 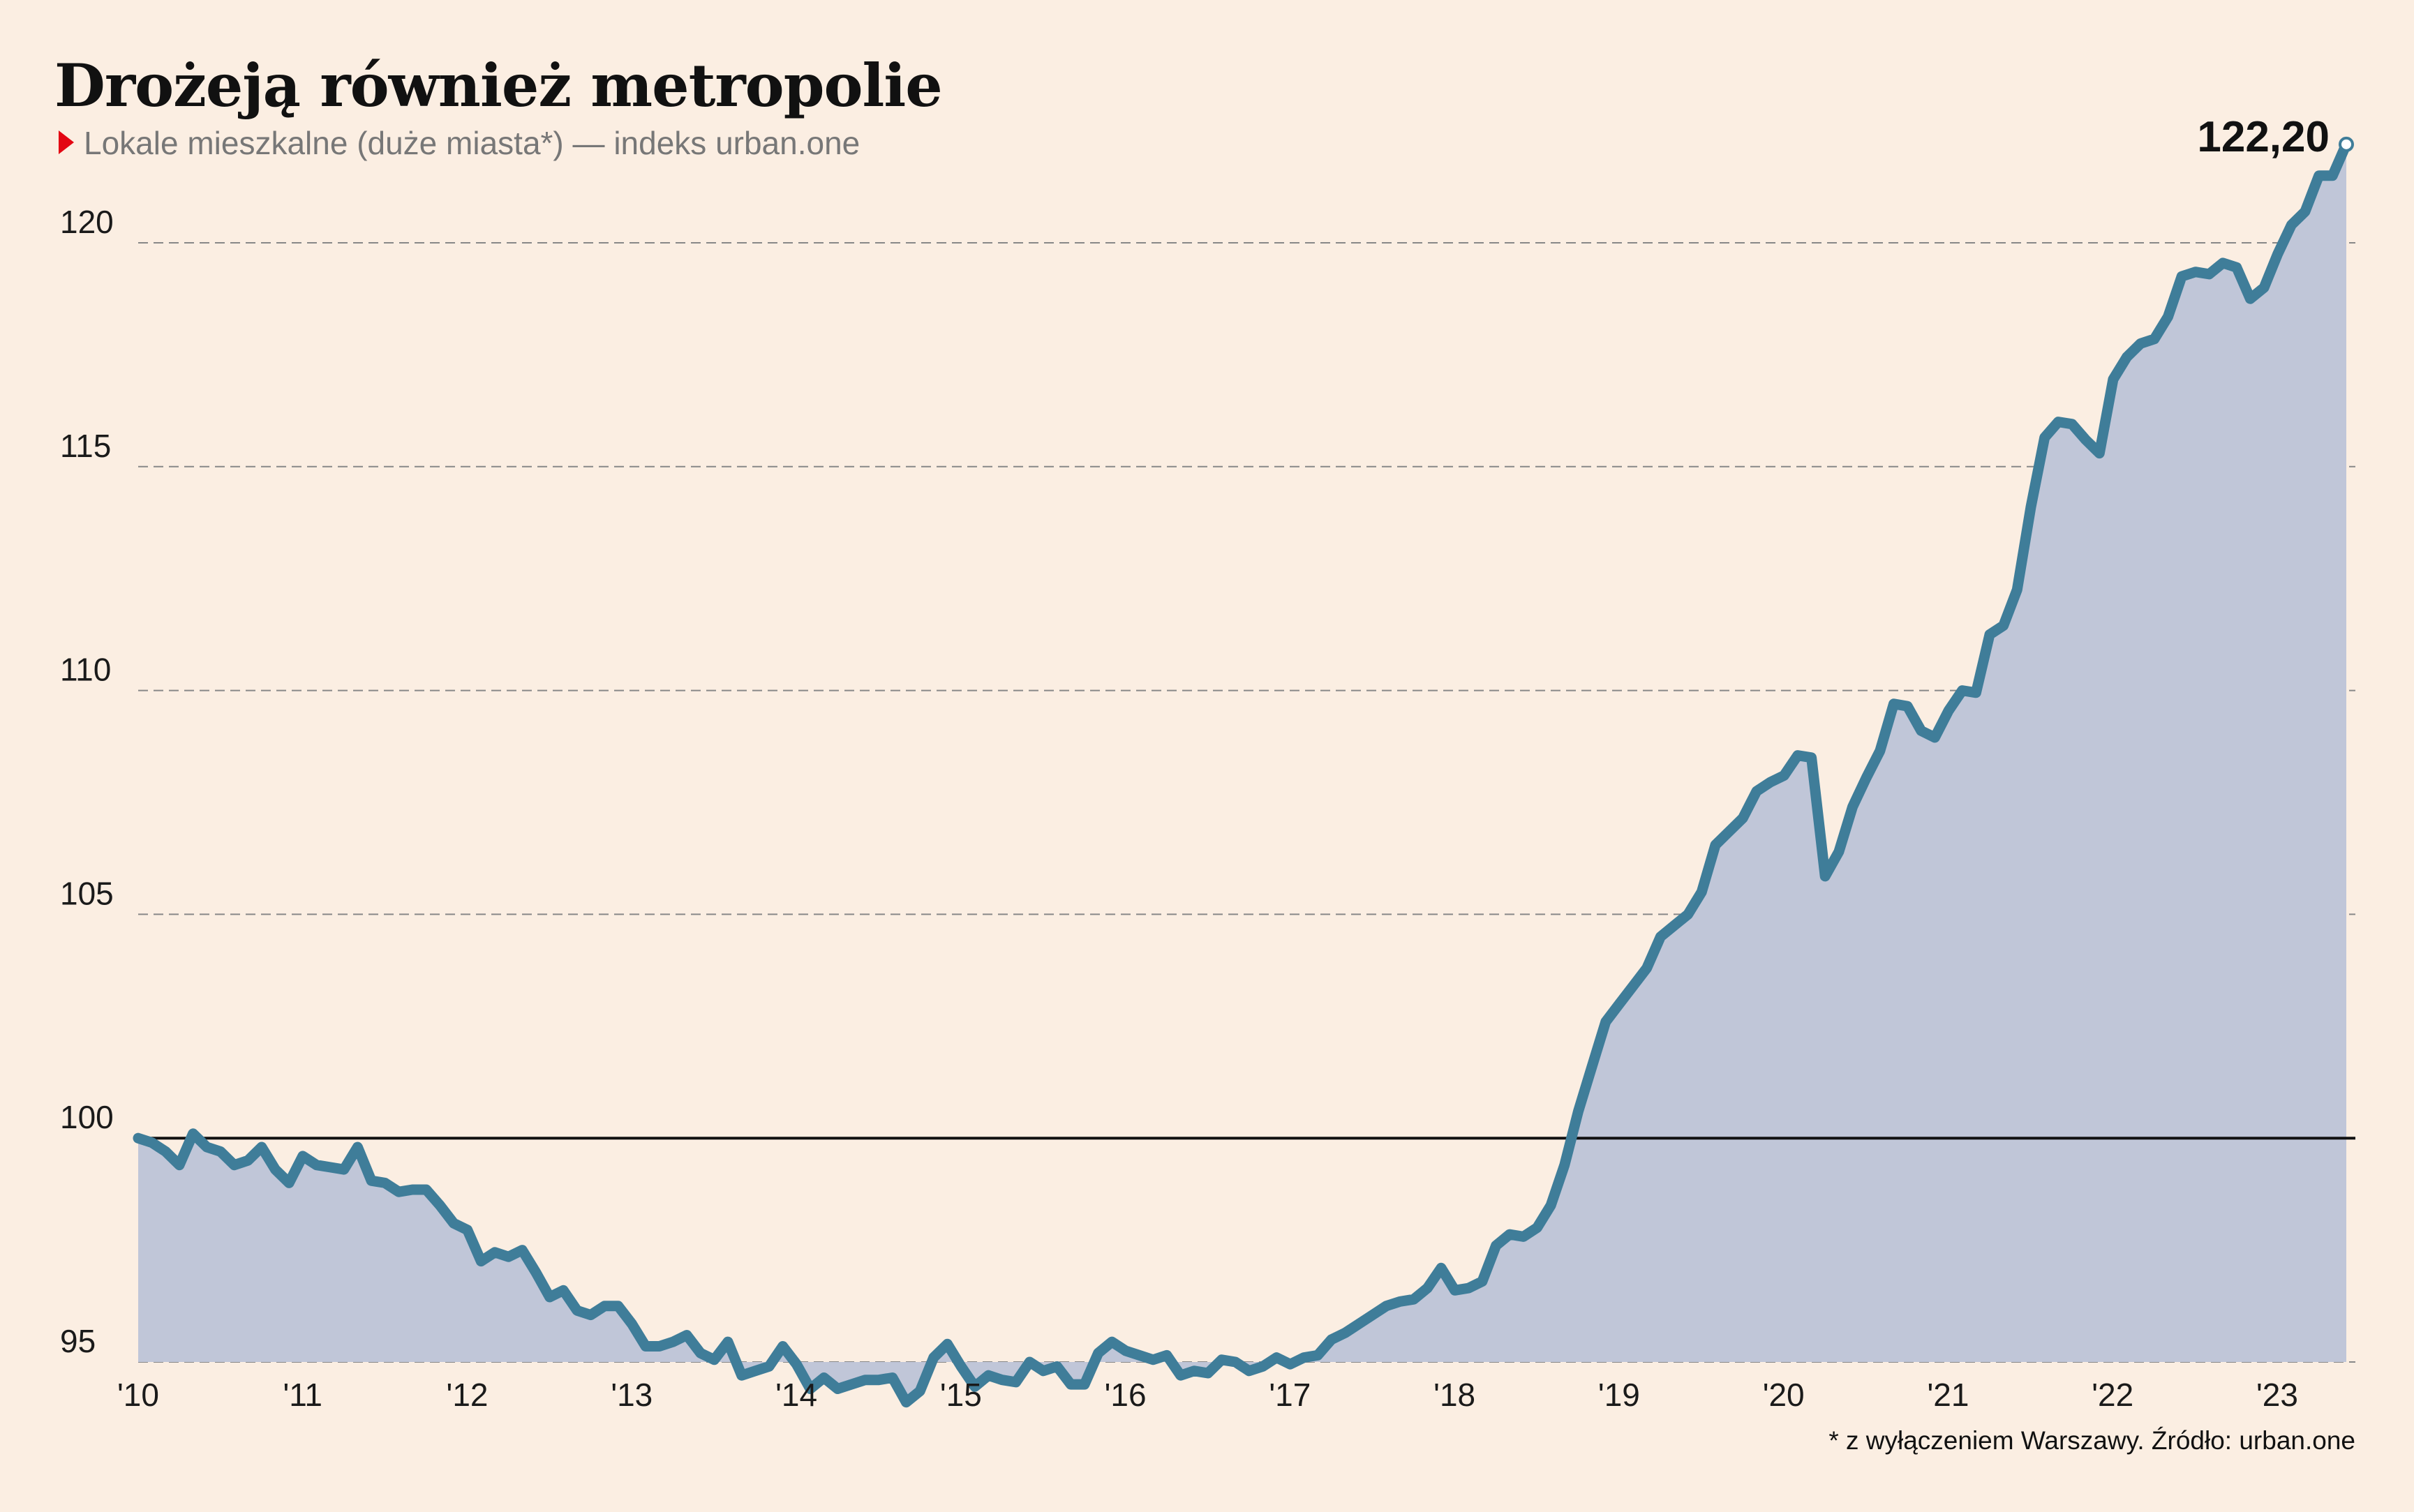 What do you see at coordinates (86, 446) in the screenshot?
I see `y-tick-label: 115` at bounding box center [86, 446].